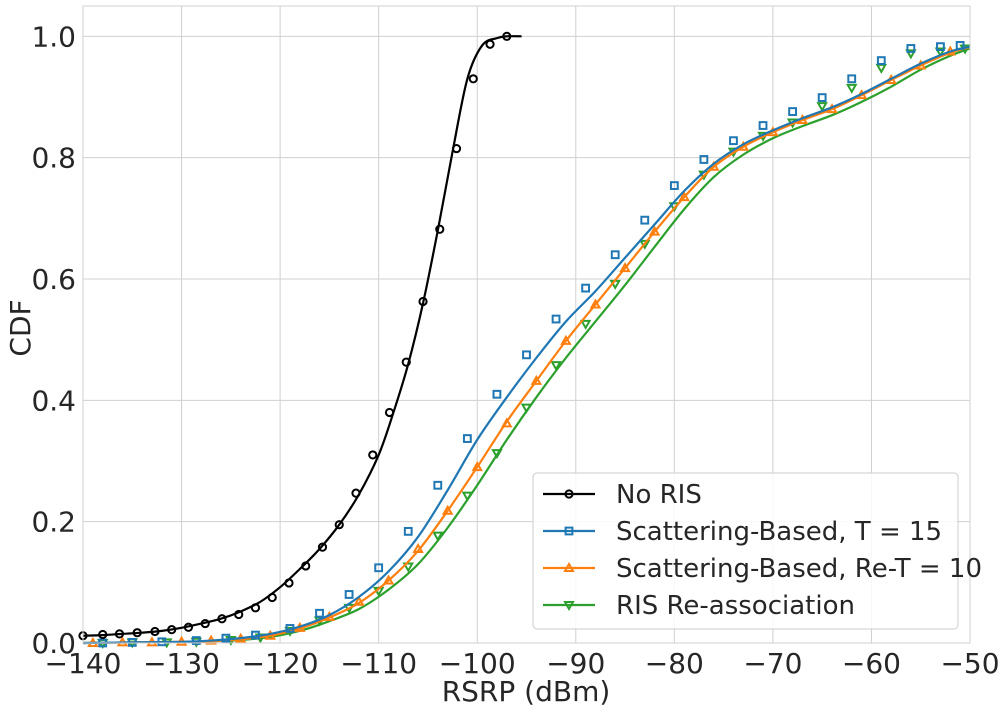 The image size is (1000, 712). I want to click on y-tick-label: 0.8, so click(53, 158).